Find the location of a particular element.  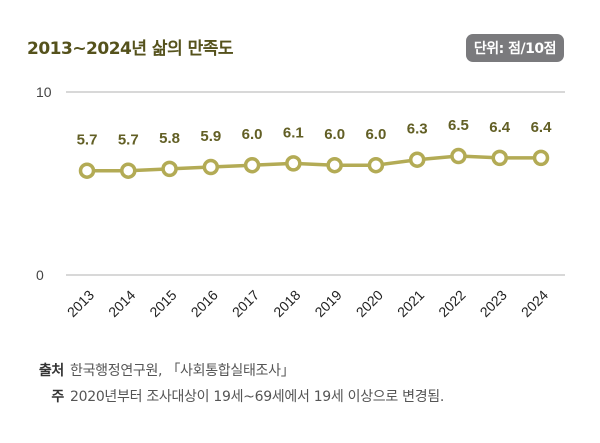

source-line: 출처 한국행정연구원, 「사회통합실태조사」 is located at coordinates (161, 370).